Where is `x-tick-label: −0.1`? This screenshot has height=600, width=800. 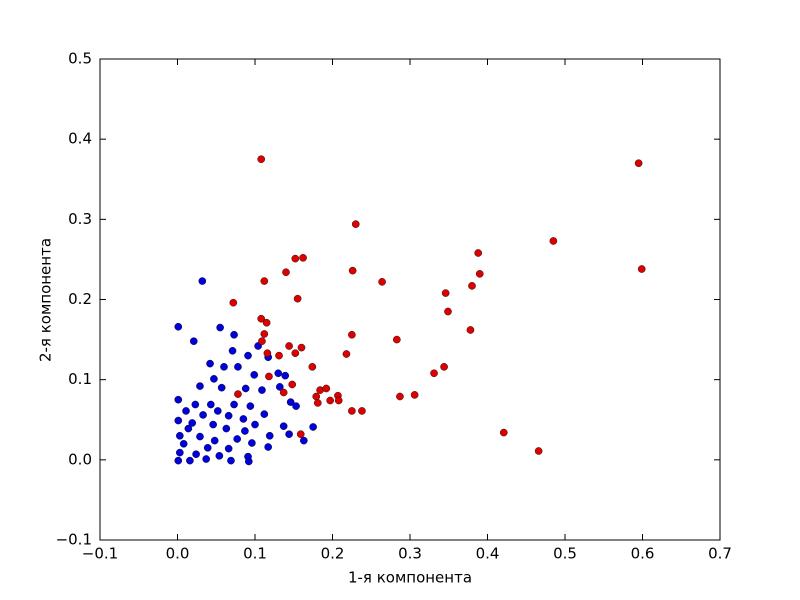
x-tick-label: −0.1 is located at coordinates (100, 554).